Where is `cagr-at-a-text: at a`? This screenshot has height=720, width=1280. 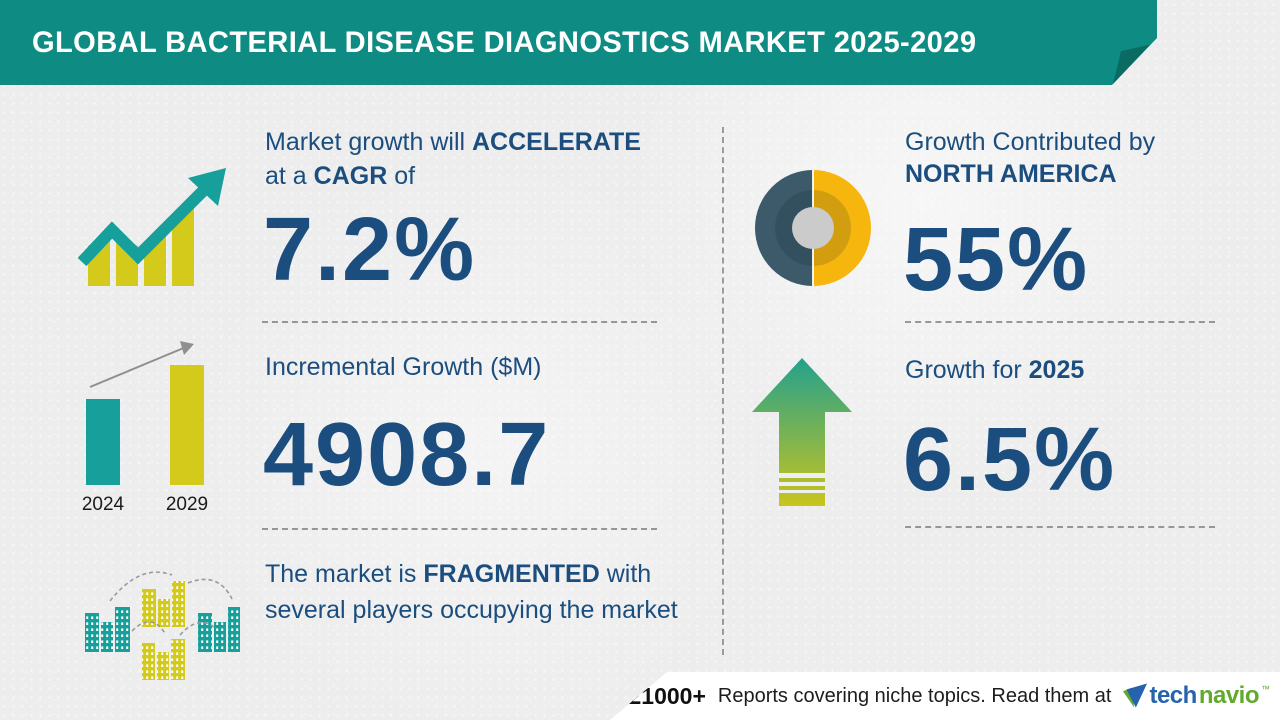 cagr-at-a-text: at a is located at coordinates (289, 176).